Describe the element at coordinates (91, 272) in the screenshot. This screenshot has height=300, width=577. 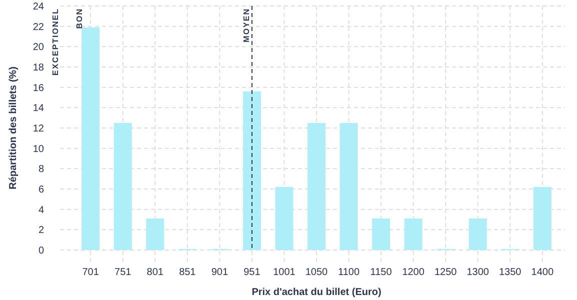
I see `x-tick-label: 701` at that location.